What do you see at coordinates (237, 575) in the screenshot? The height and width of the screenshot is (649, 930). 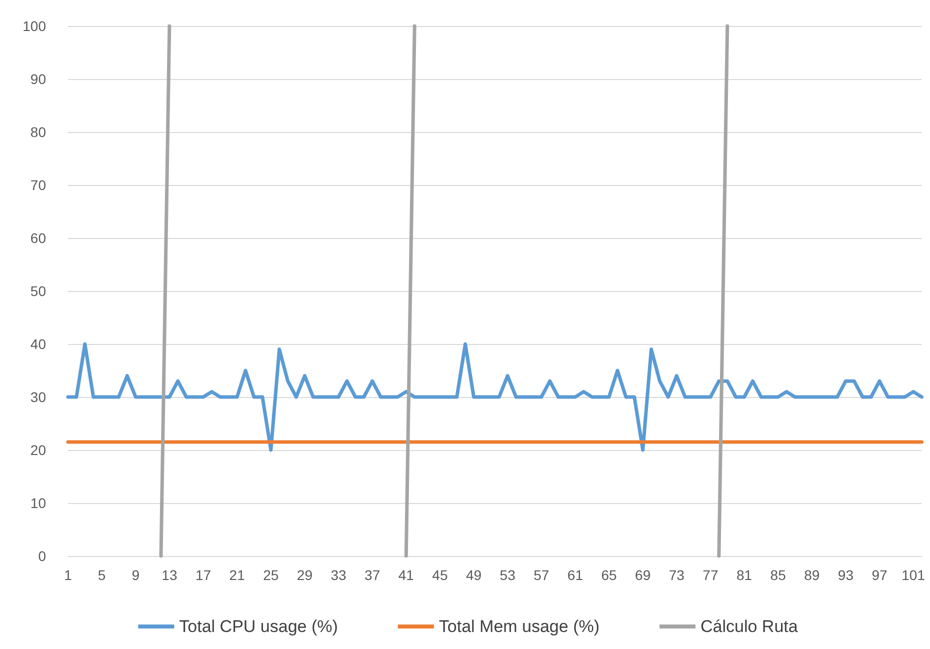 I see `x-tick-label: 21` at bounding box center [237, 575].